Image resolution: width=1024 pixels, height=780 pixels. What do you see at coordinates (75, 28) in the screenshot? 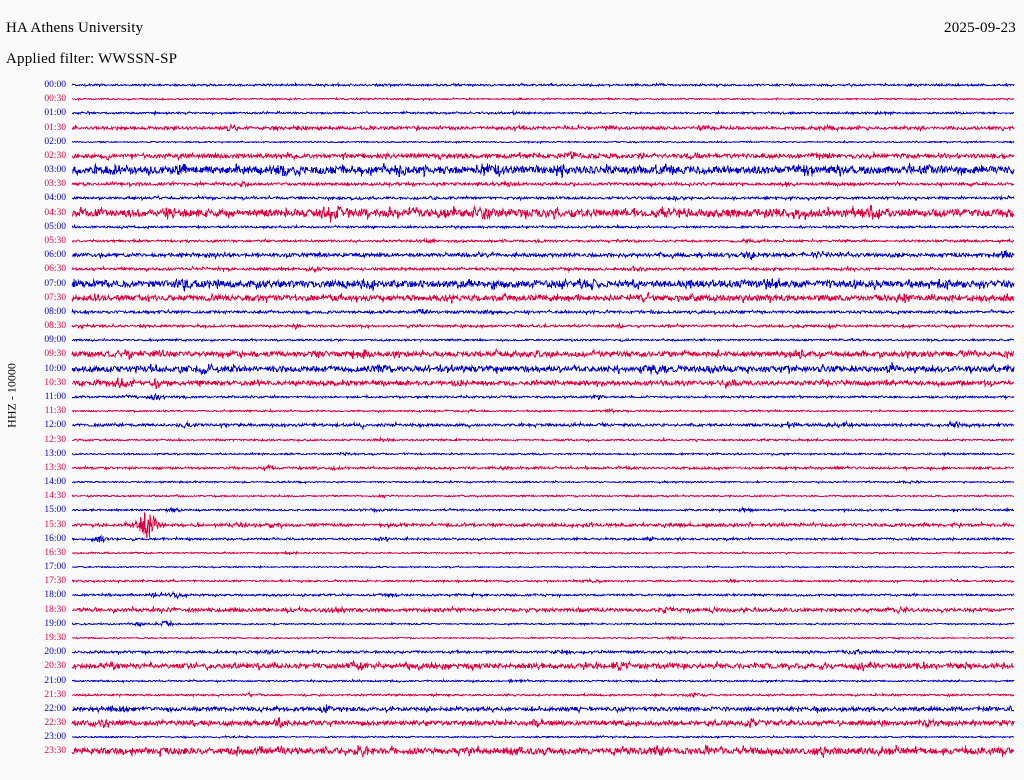
I see `station-title: HA Athens University` at bounding box center [75, 28].